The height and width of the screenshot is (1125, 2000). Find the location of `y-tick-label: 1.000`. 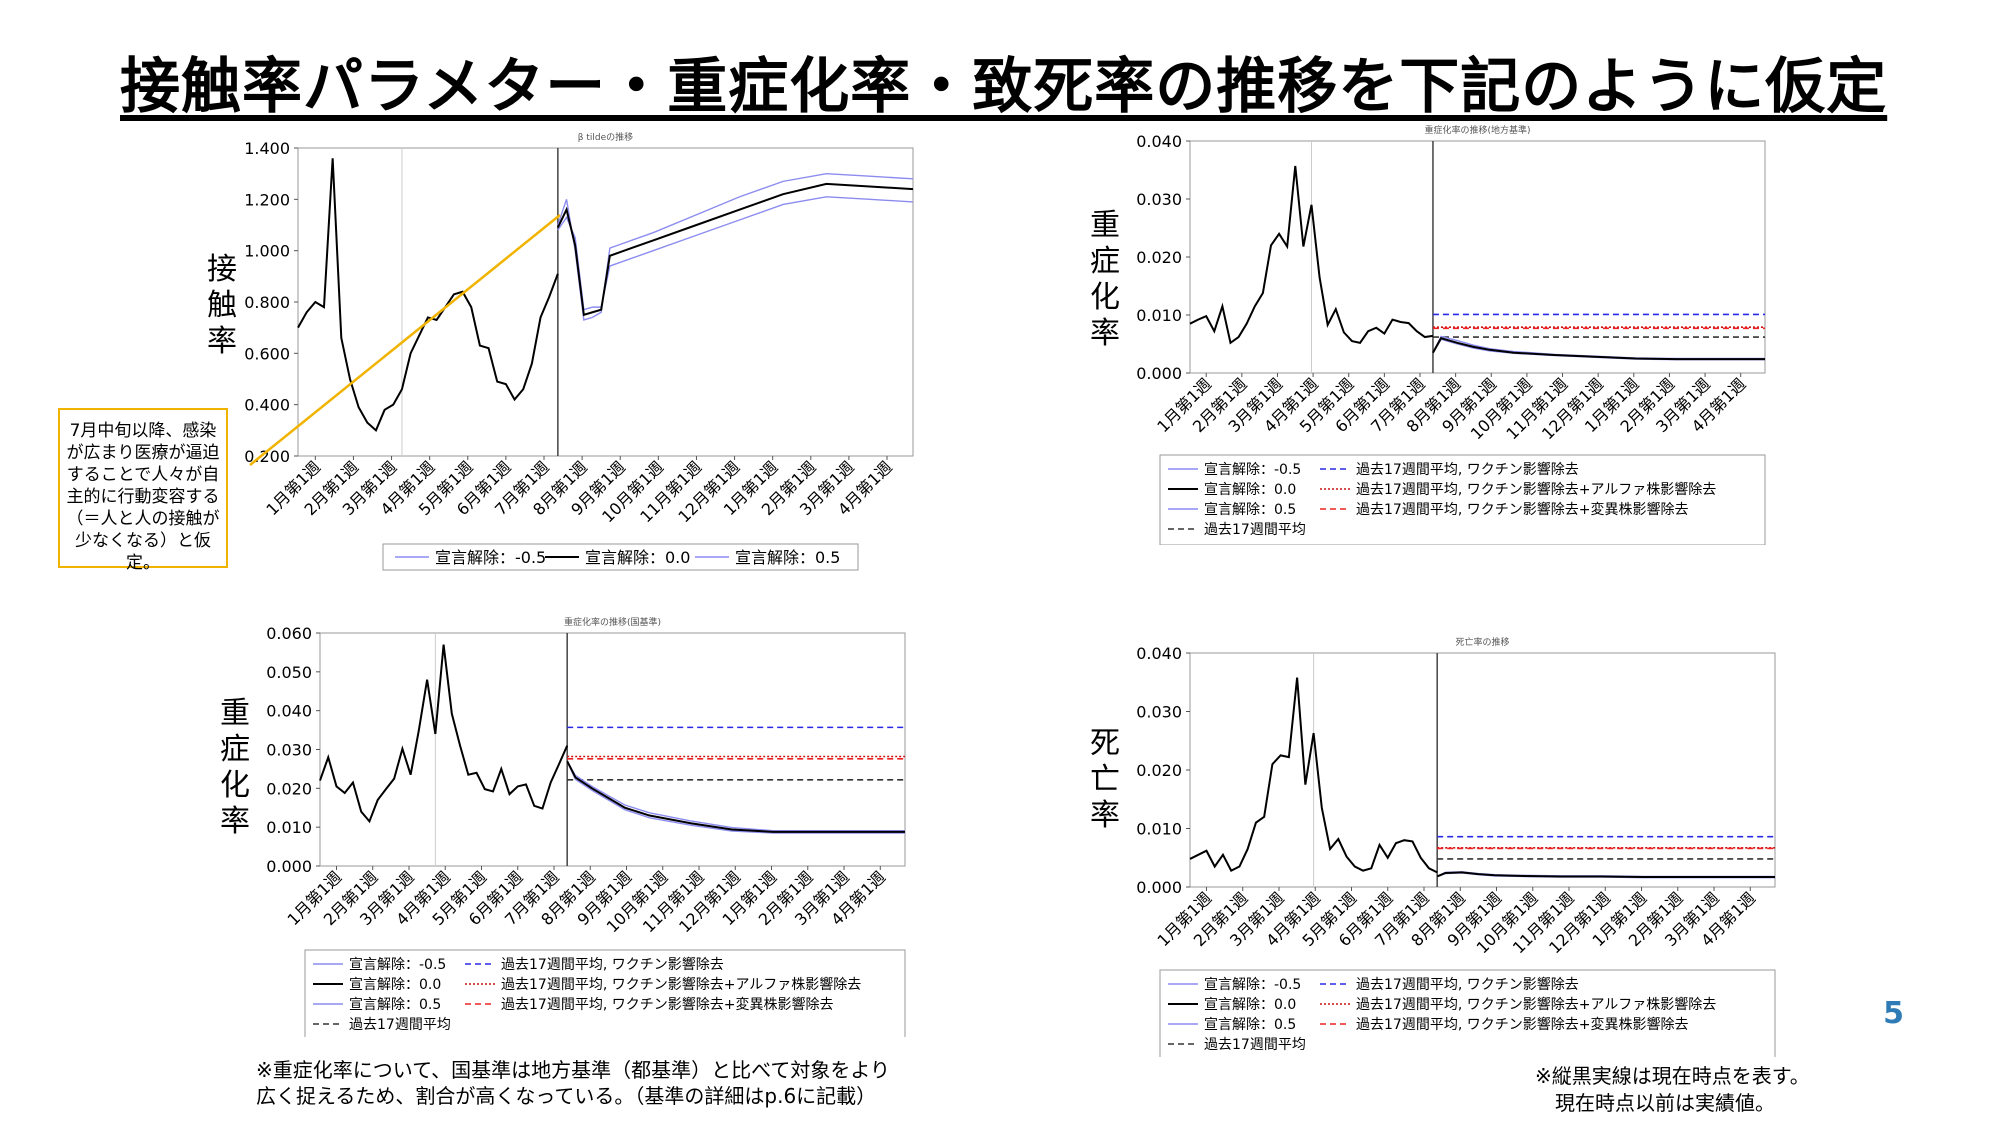

y-tick-label: 1.000 is located at coordinates (267, 251).